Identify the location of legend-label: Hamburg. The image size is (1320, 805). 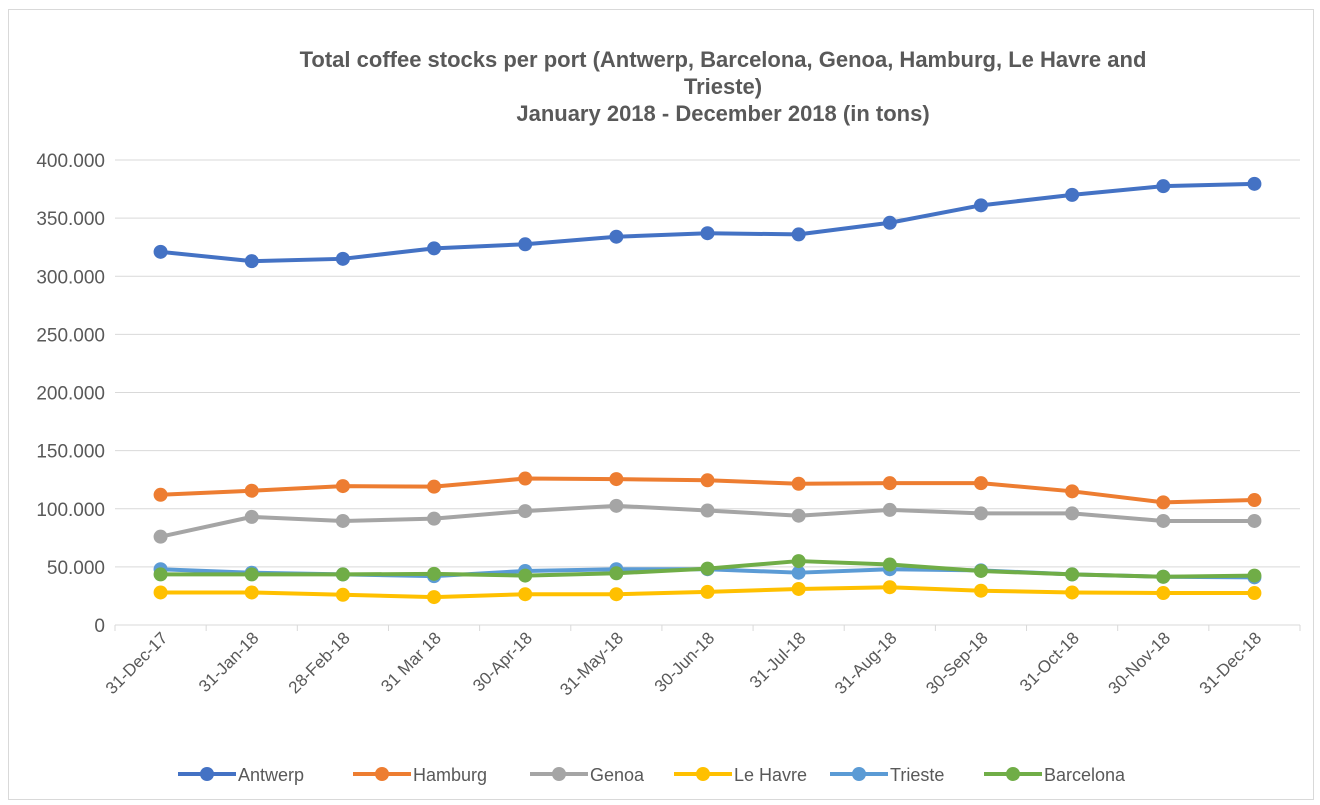
(450, 775).